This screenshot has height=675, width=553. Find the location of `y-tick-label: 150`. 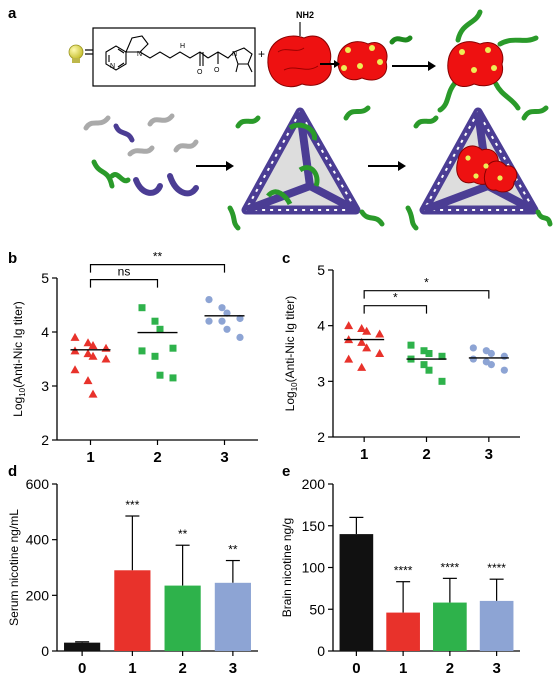

y-tick-label: 150 is located at coordinates (314, 526).